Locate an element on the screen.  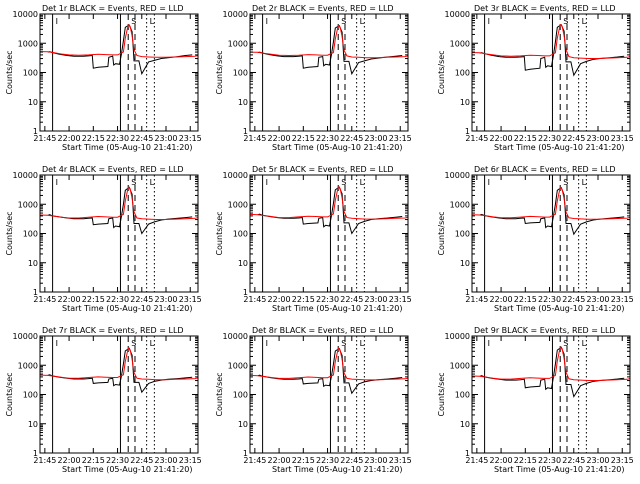
chart-title: Det 7r BLACK = Events, RED = LLD is located at coordinates (113, 330).